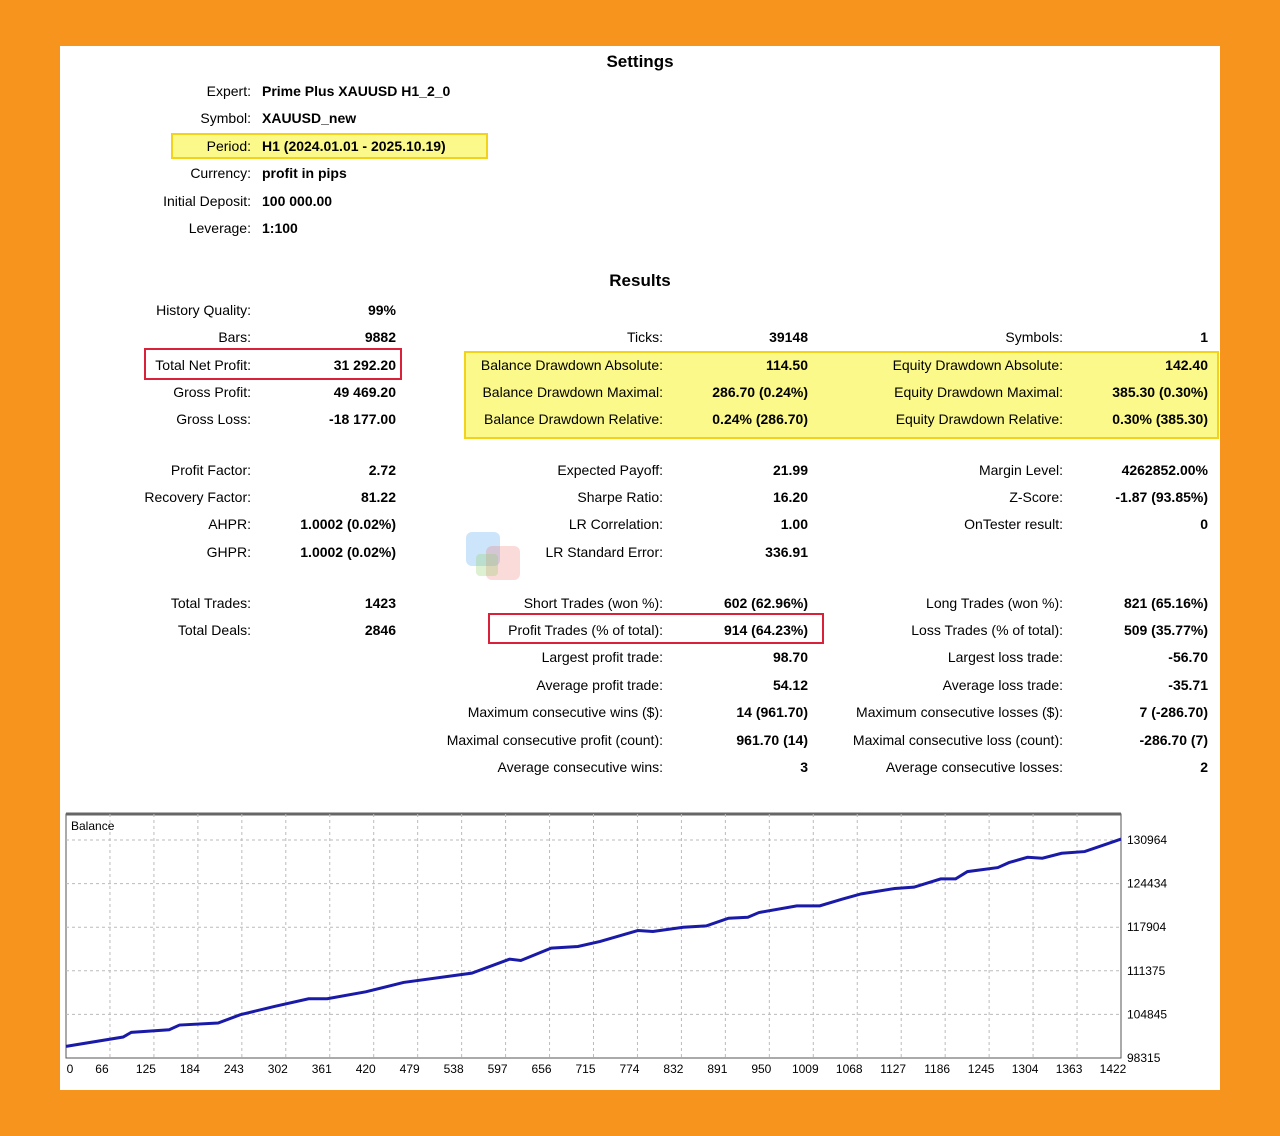  What do you see at coordinates (977, 365) in the screenshot?
I see `result-label: Equity Drawdown Absolute:` at bounding box center [977, 365].